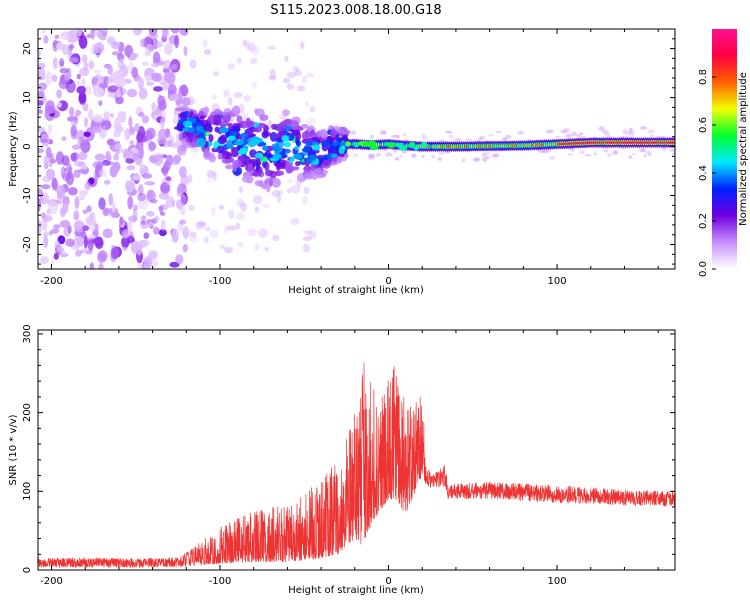  What do you see at coordinates (220, 581) in the screenshot?
I see `x-tick-label: -100` at bounding box center [220, 581].